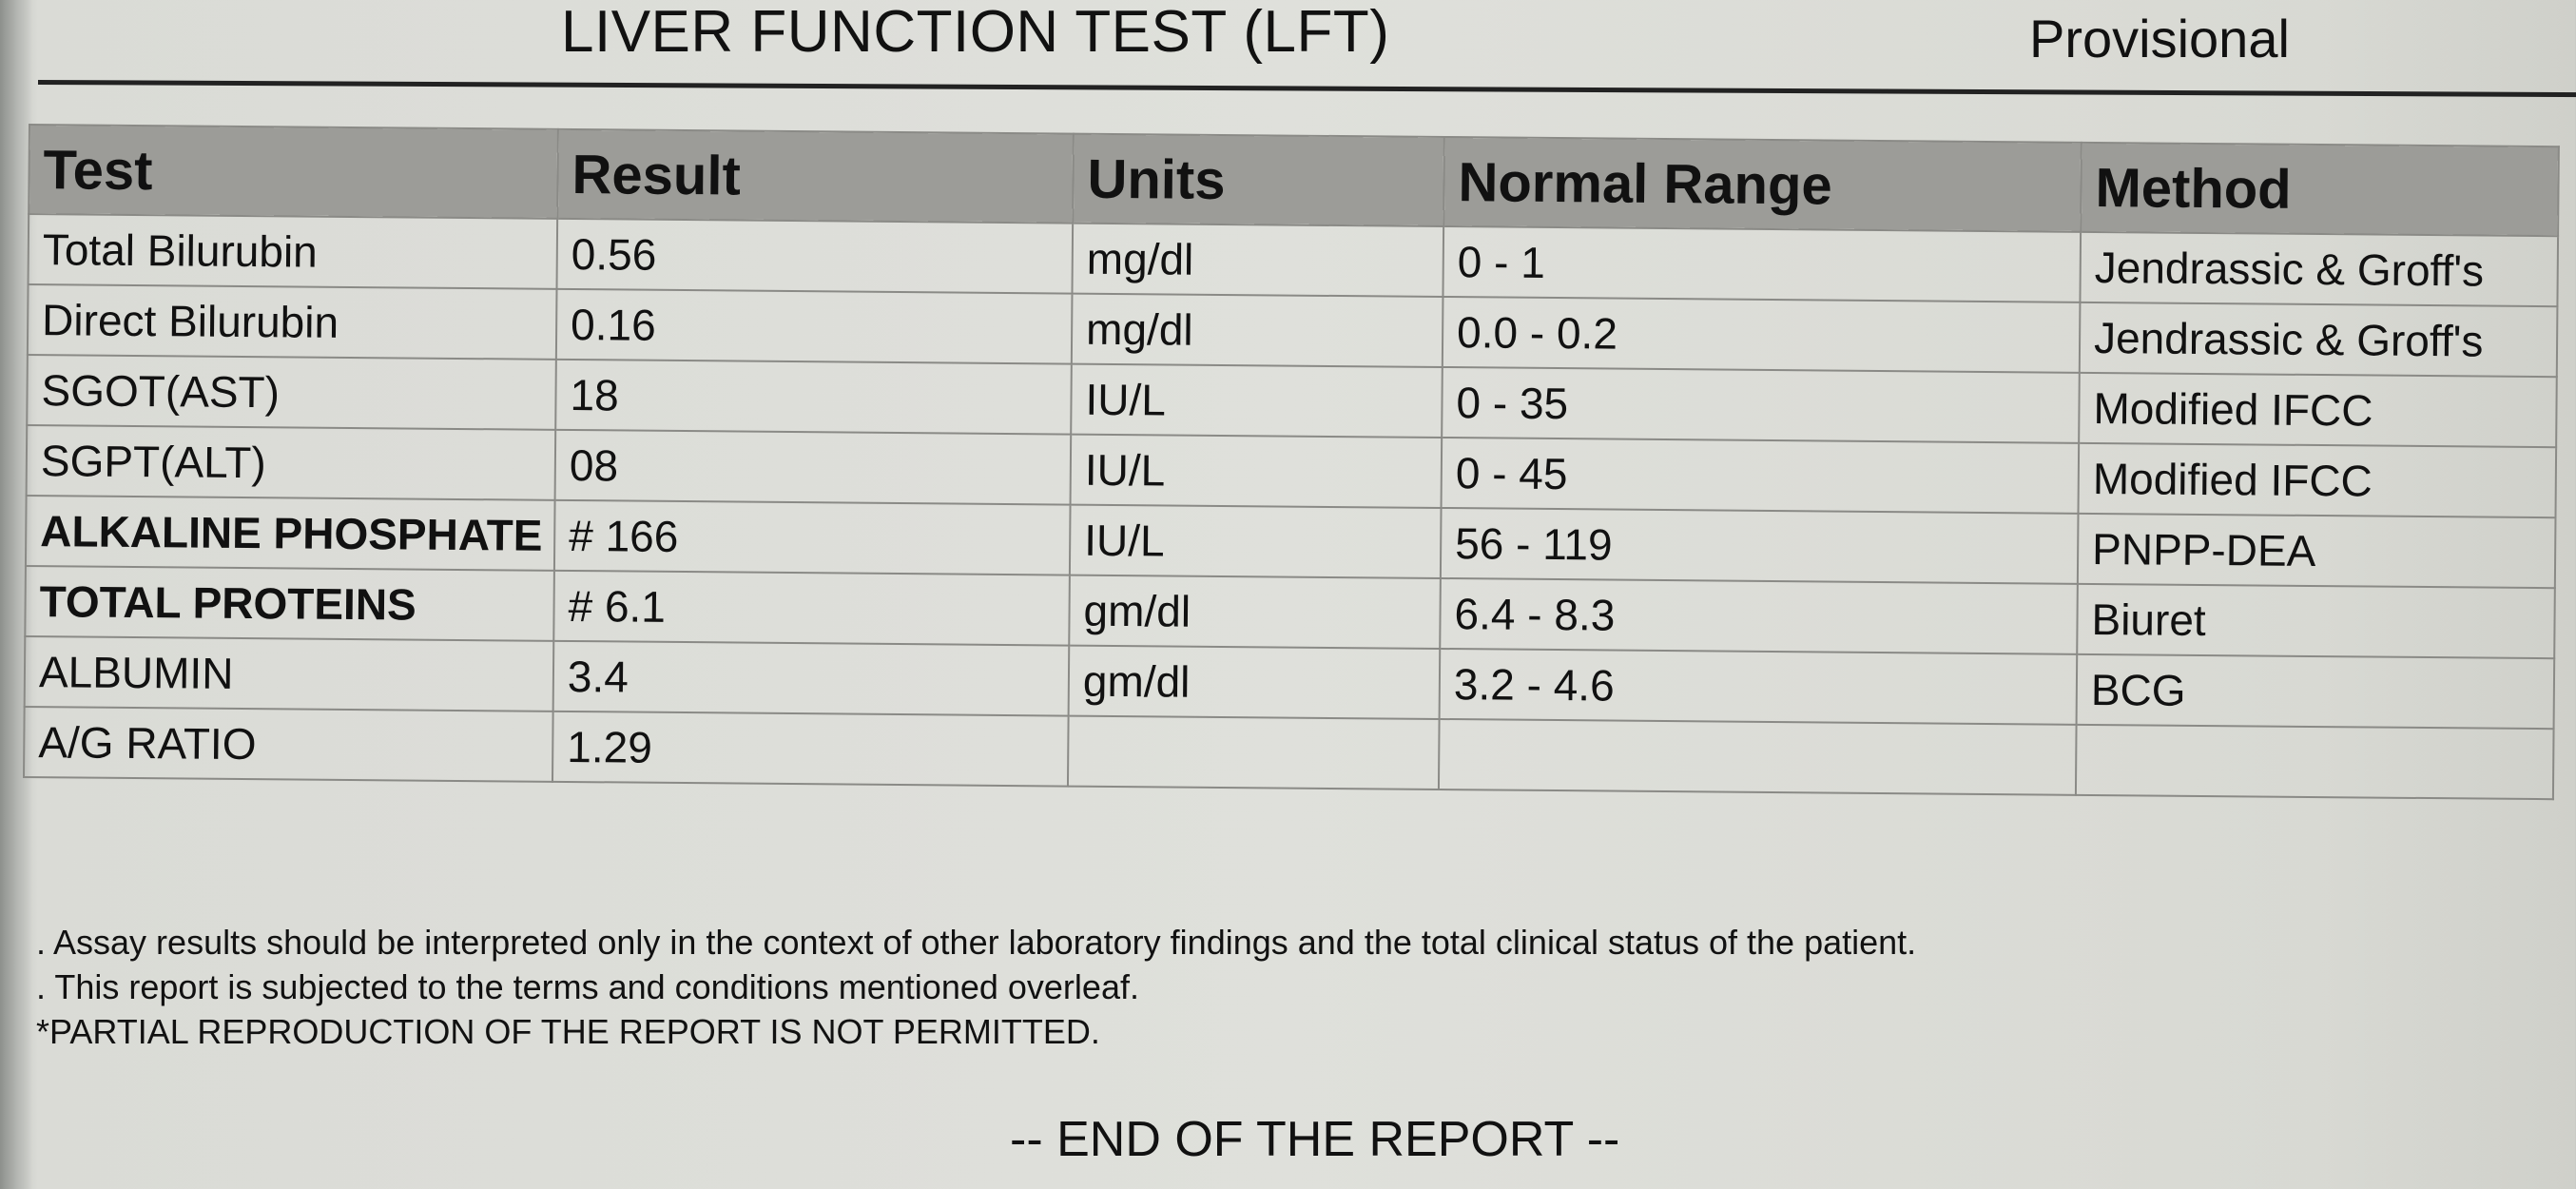 The image size is (2576, 1189). Describe the element at coordinates (1315, 1140) in the screenshot. I see `end-of-report: -- END OF THE REPORT --` at that location.